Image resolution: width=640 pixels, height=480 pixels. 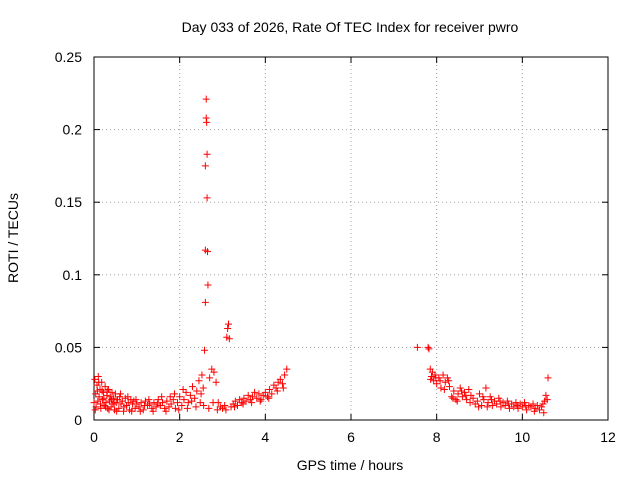 What do you see at coordinates (68, 347) in the screenshot?
I see `y-tick-label: 0.05` at bounding box center [68, 347].